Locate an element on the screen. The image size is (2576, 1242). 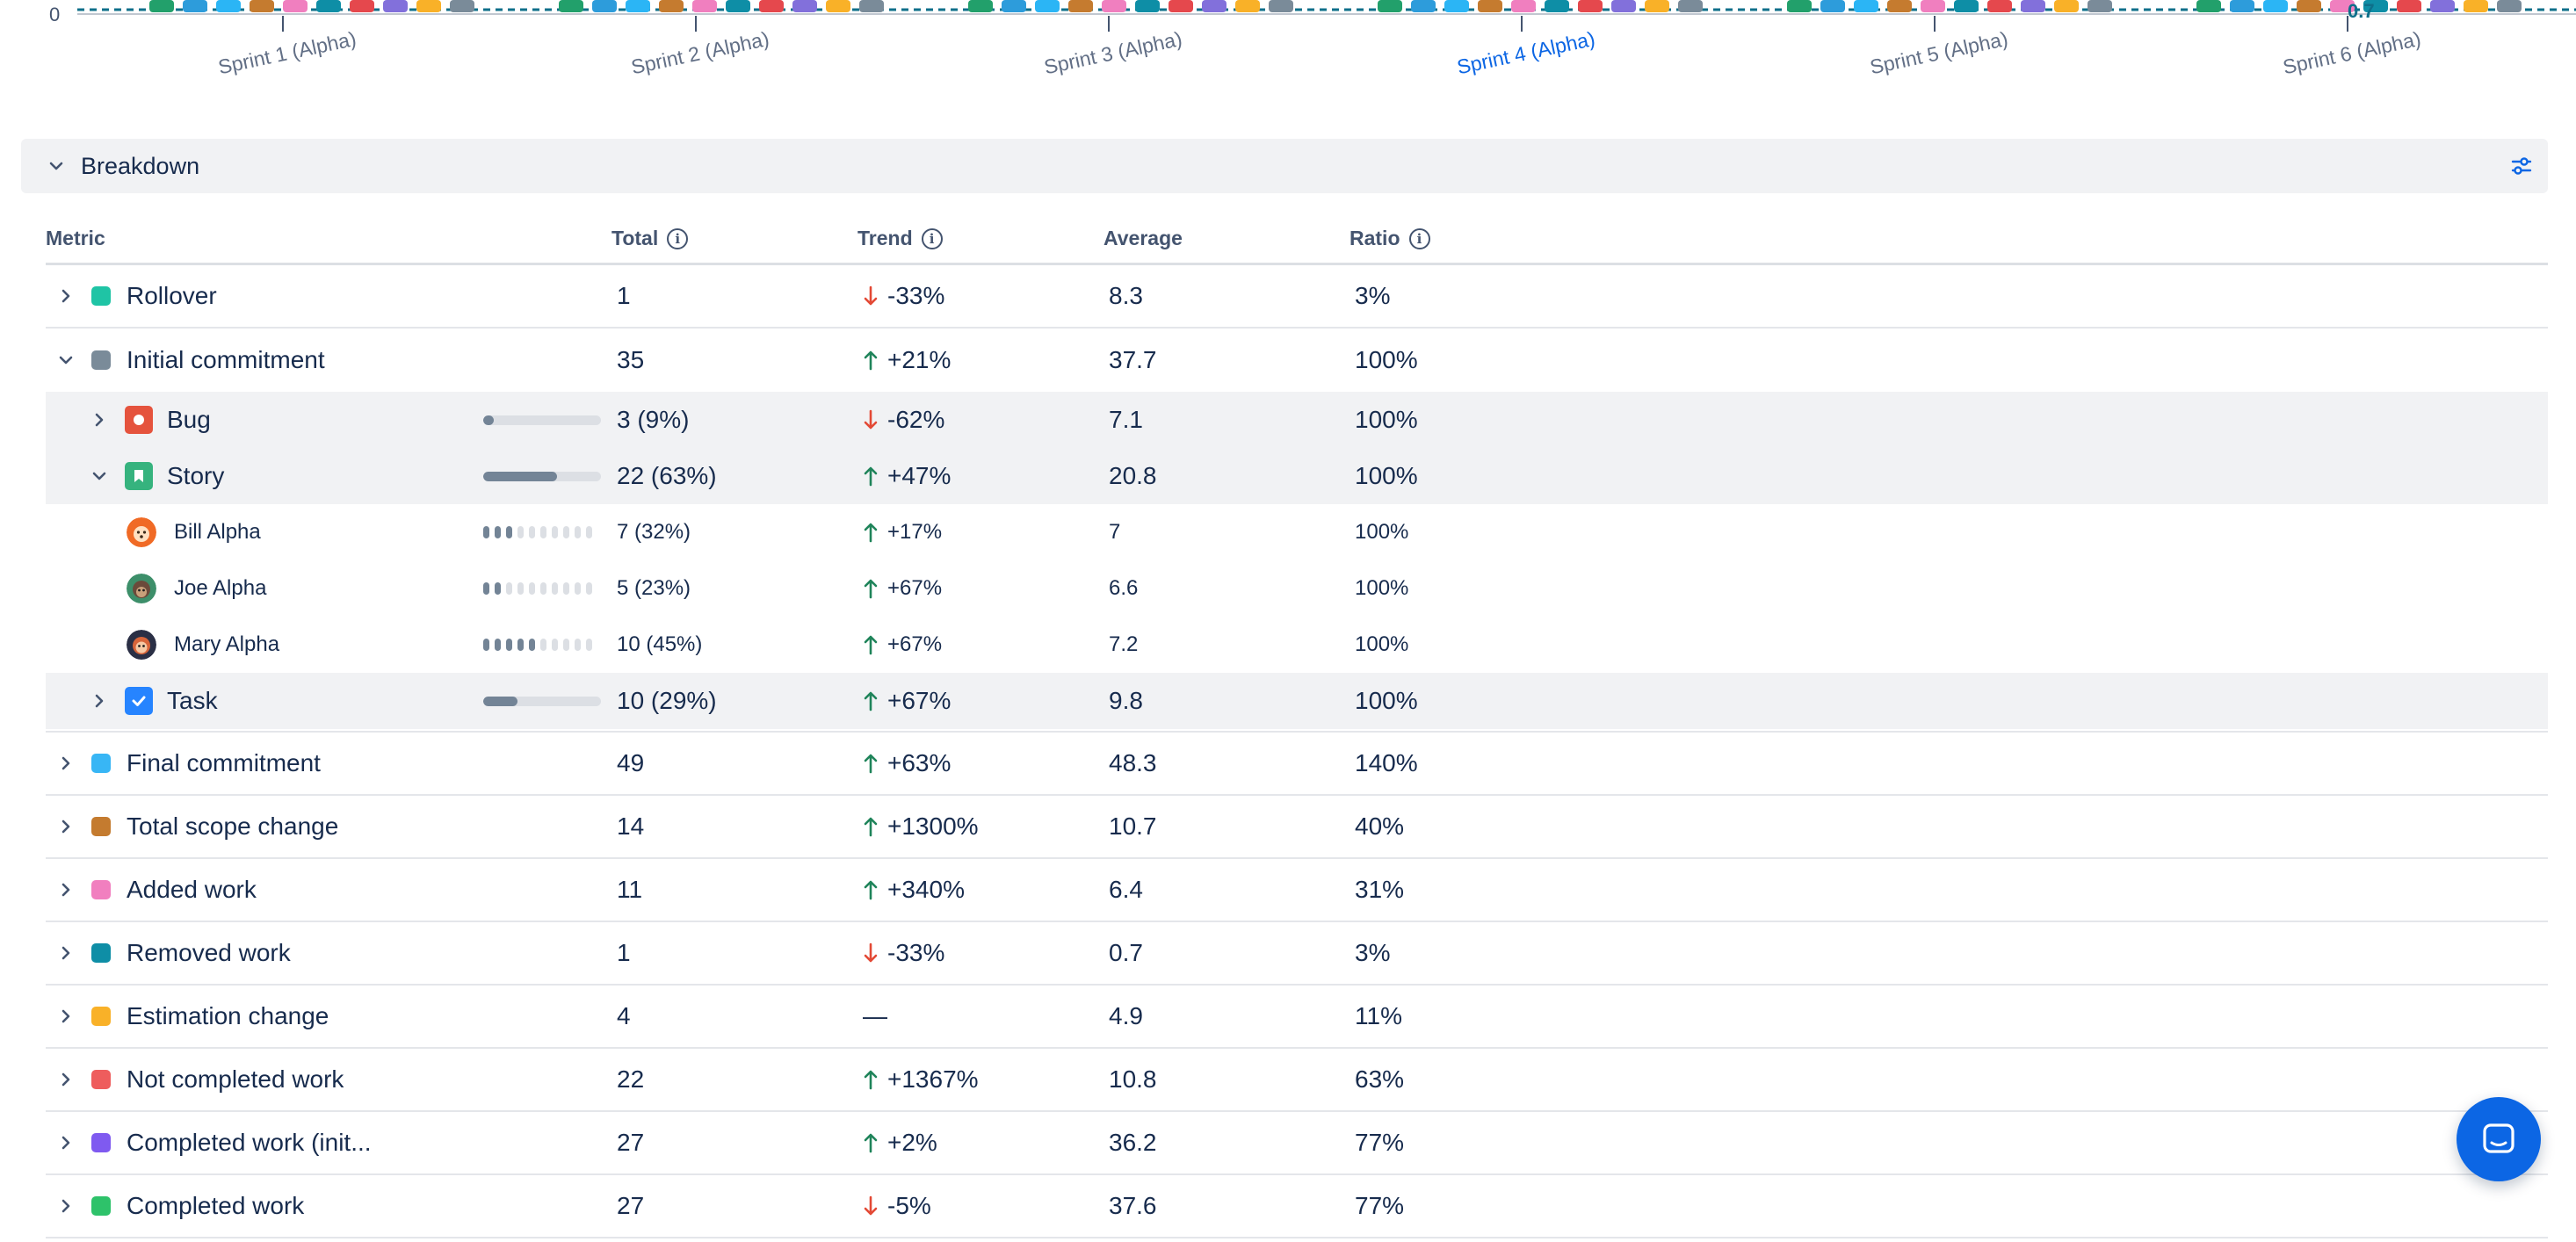
table-row: Removed work 1 -33% 0.7 3% is located at coordinates (1297, 954).